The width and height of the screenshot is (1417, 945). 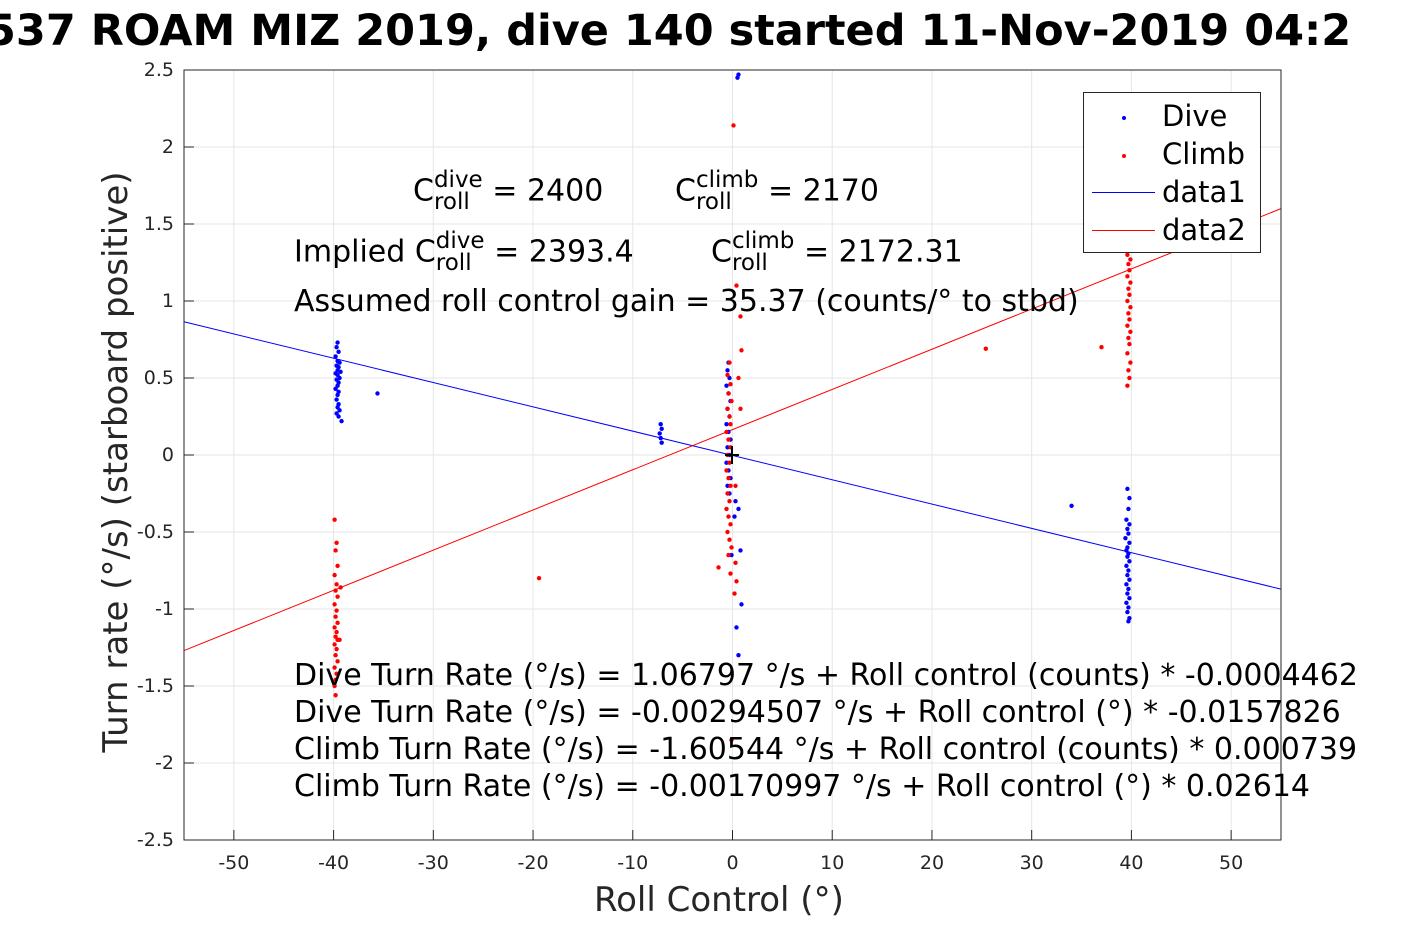 What do you see at coordinates (1172, 154) in the screenshot?
I see `legend-item-climb: Climb` at bounding box center [1172, 154].